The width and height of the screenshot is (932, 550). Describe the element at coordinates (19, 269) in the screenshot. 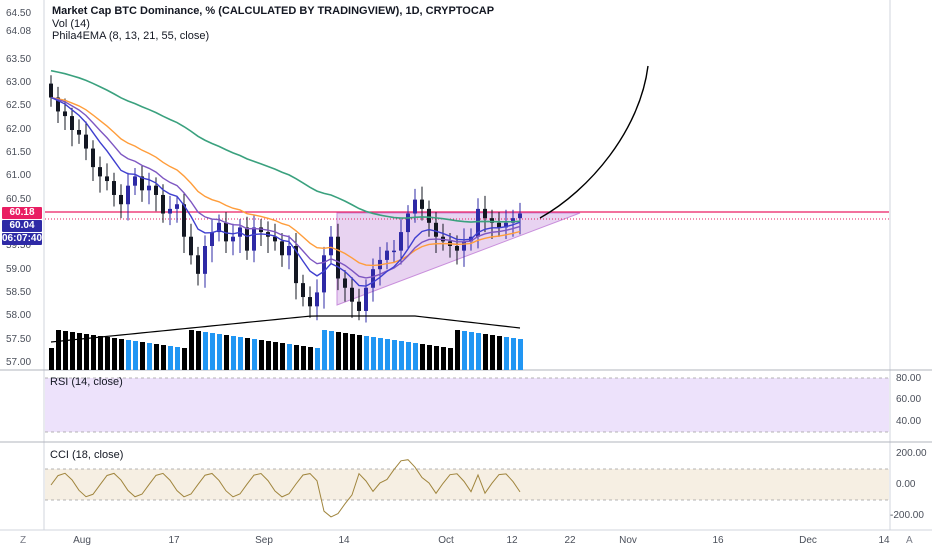

I see `price-label: 59.00` at that location.